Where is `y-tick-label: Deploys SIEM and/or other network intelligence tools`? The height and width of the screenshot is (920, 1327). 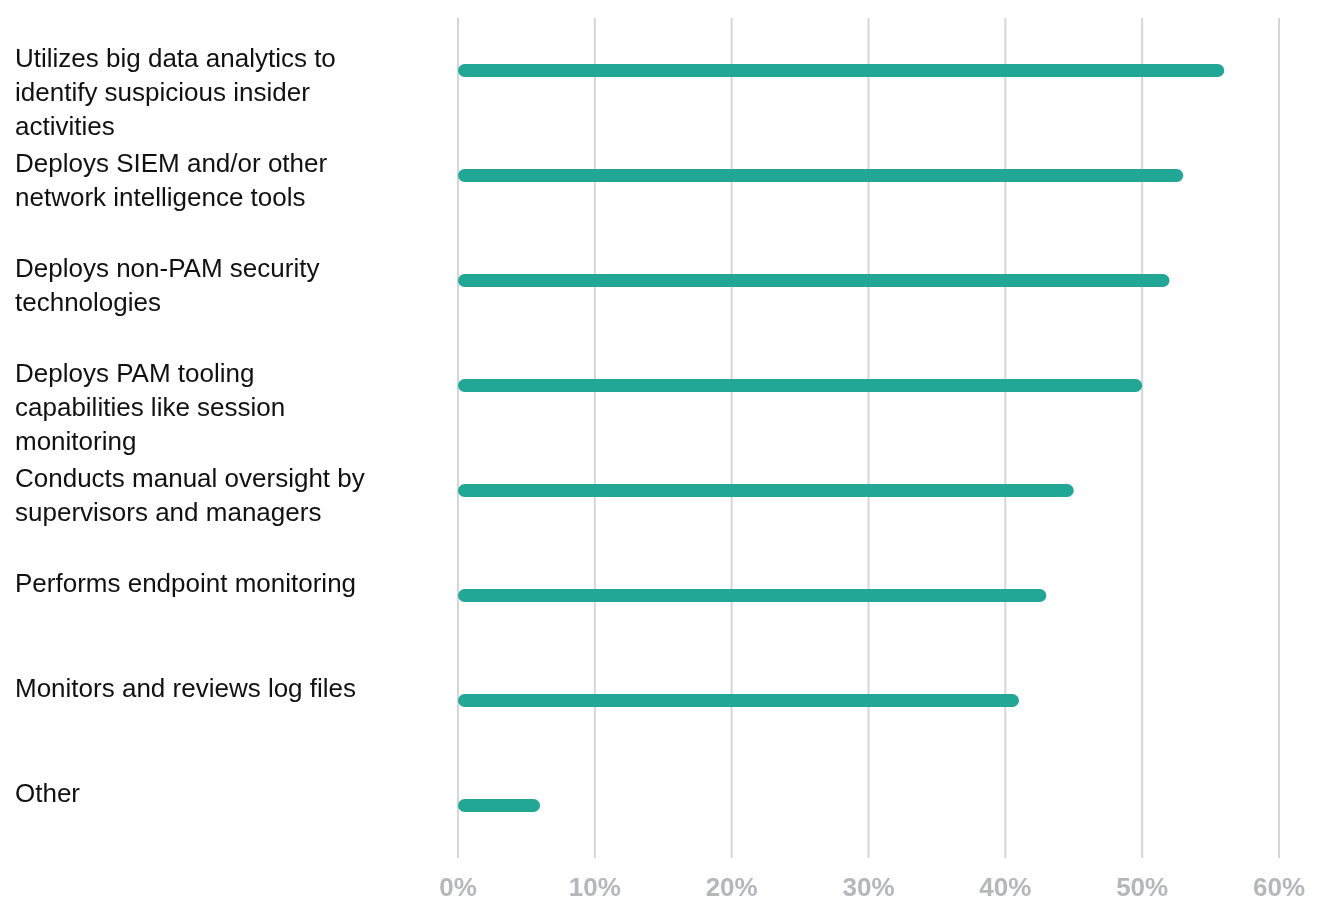 y-tick-label: Deploys SIEM and/or other network intelligence tools is located at coordinates (171, 180).